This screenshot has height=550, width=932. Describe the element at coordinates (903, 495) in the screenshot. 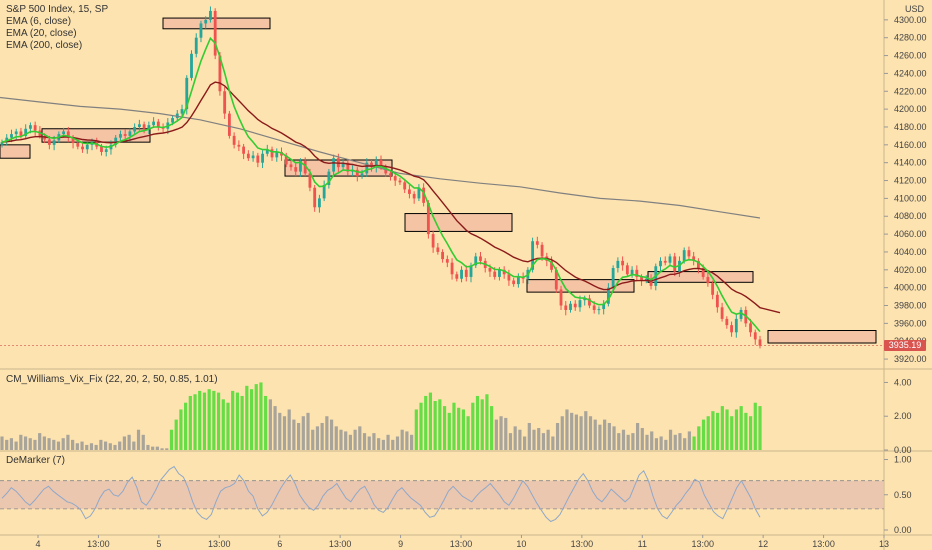

I see `demarker-tick-label: 0.50` at that location.